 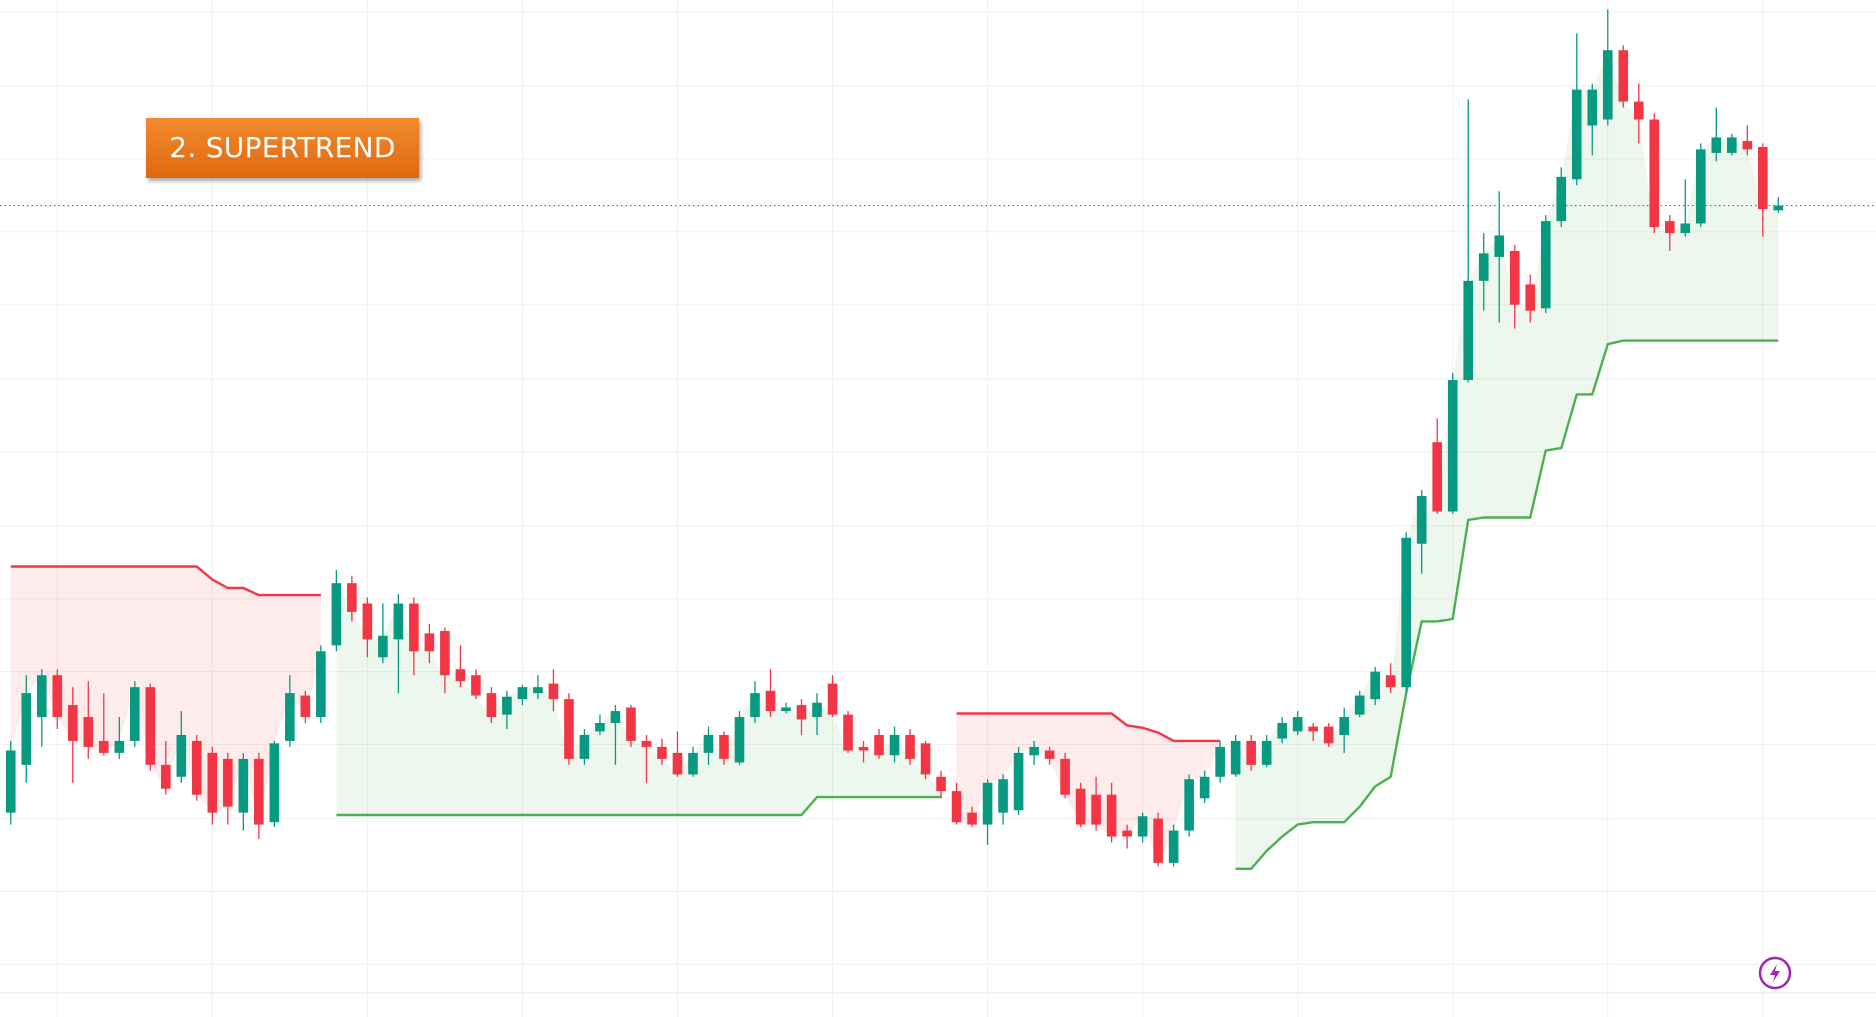 I want to click on lightning-icon, so click(x=1775, y=973).